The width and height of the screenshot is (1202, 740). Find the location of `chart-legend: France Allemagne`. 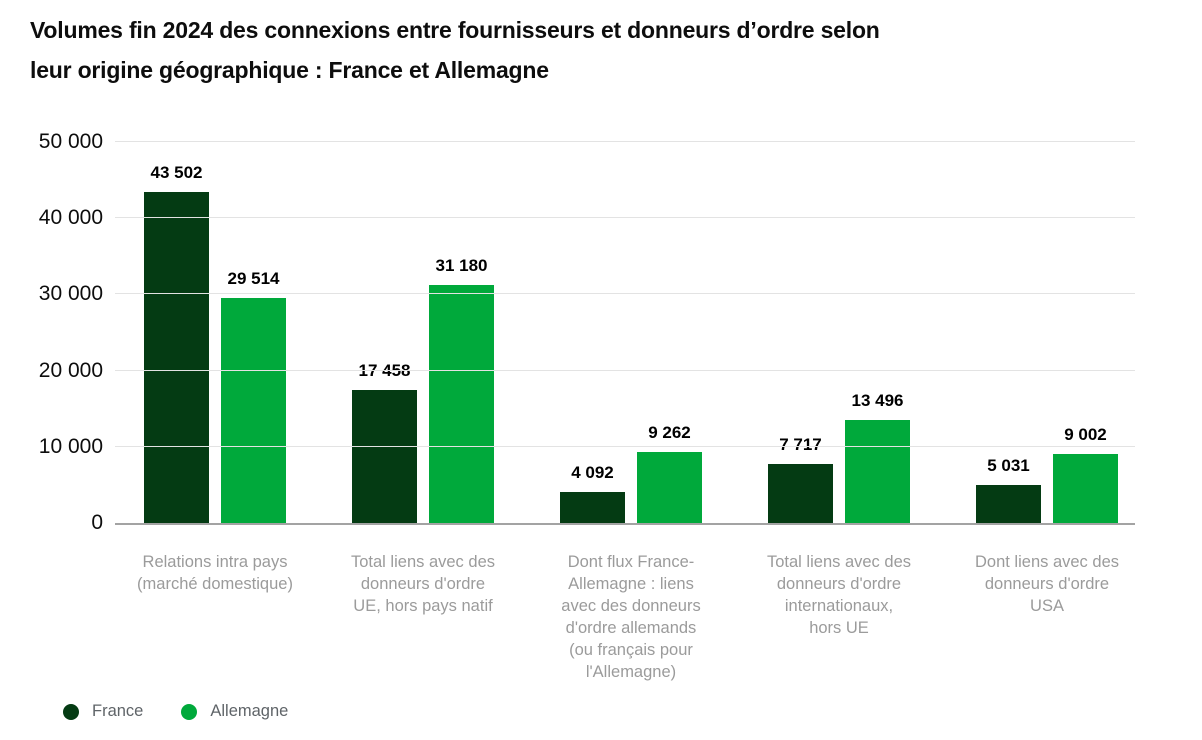

chart-legend: France Allemagne is located at coordinates (175, 711).